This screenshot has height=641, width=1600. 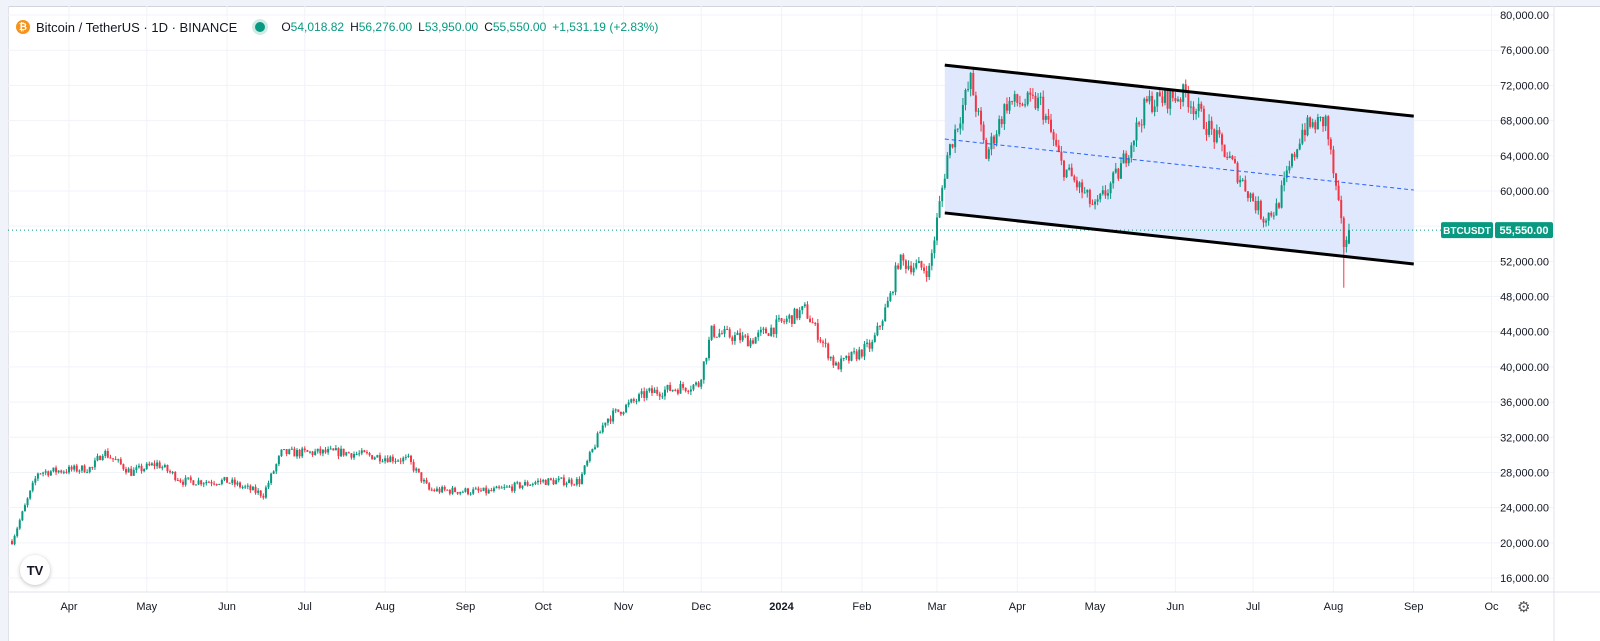 I want to click on x-tick-label: Jun, so click(x=227, y=607).